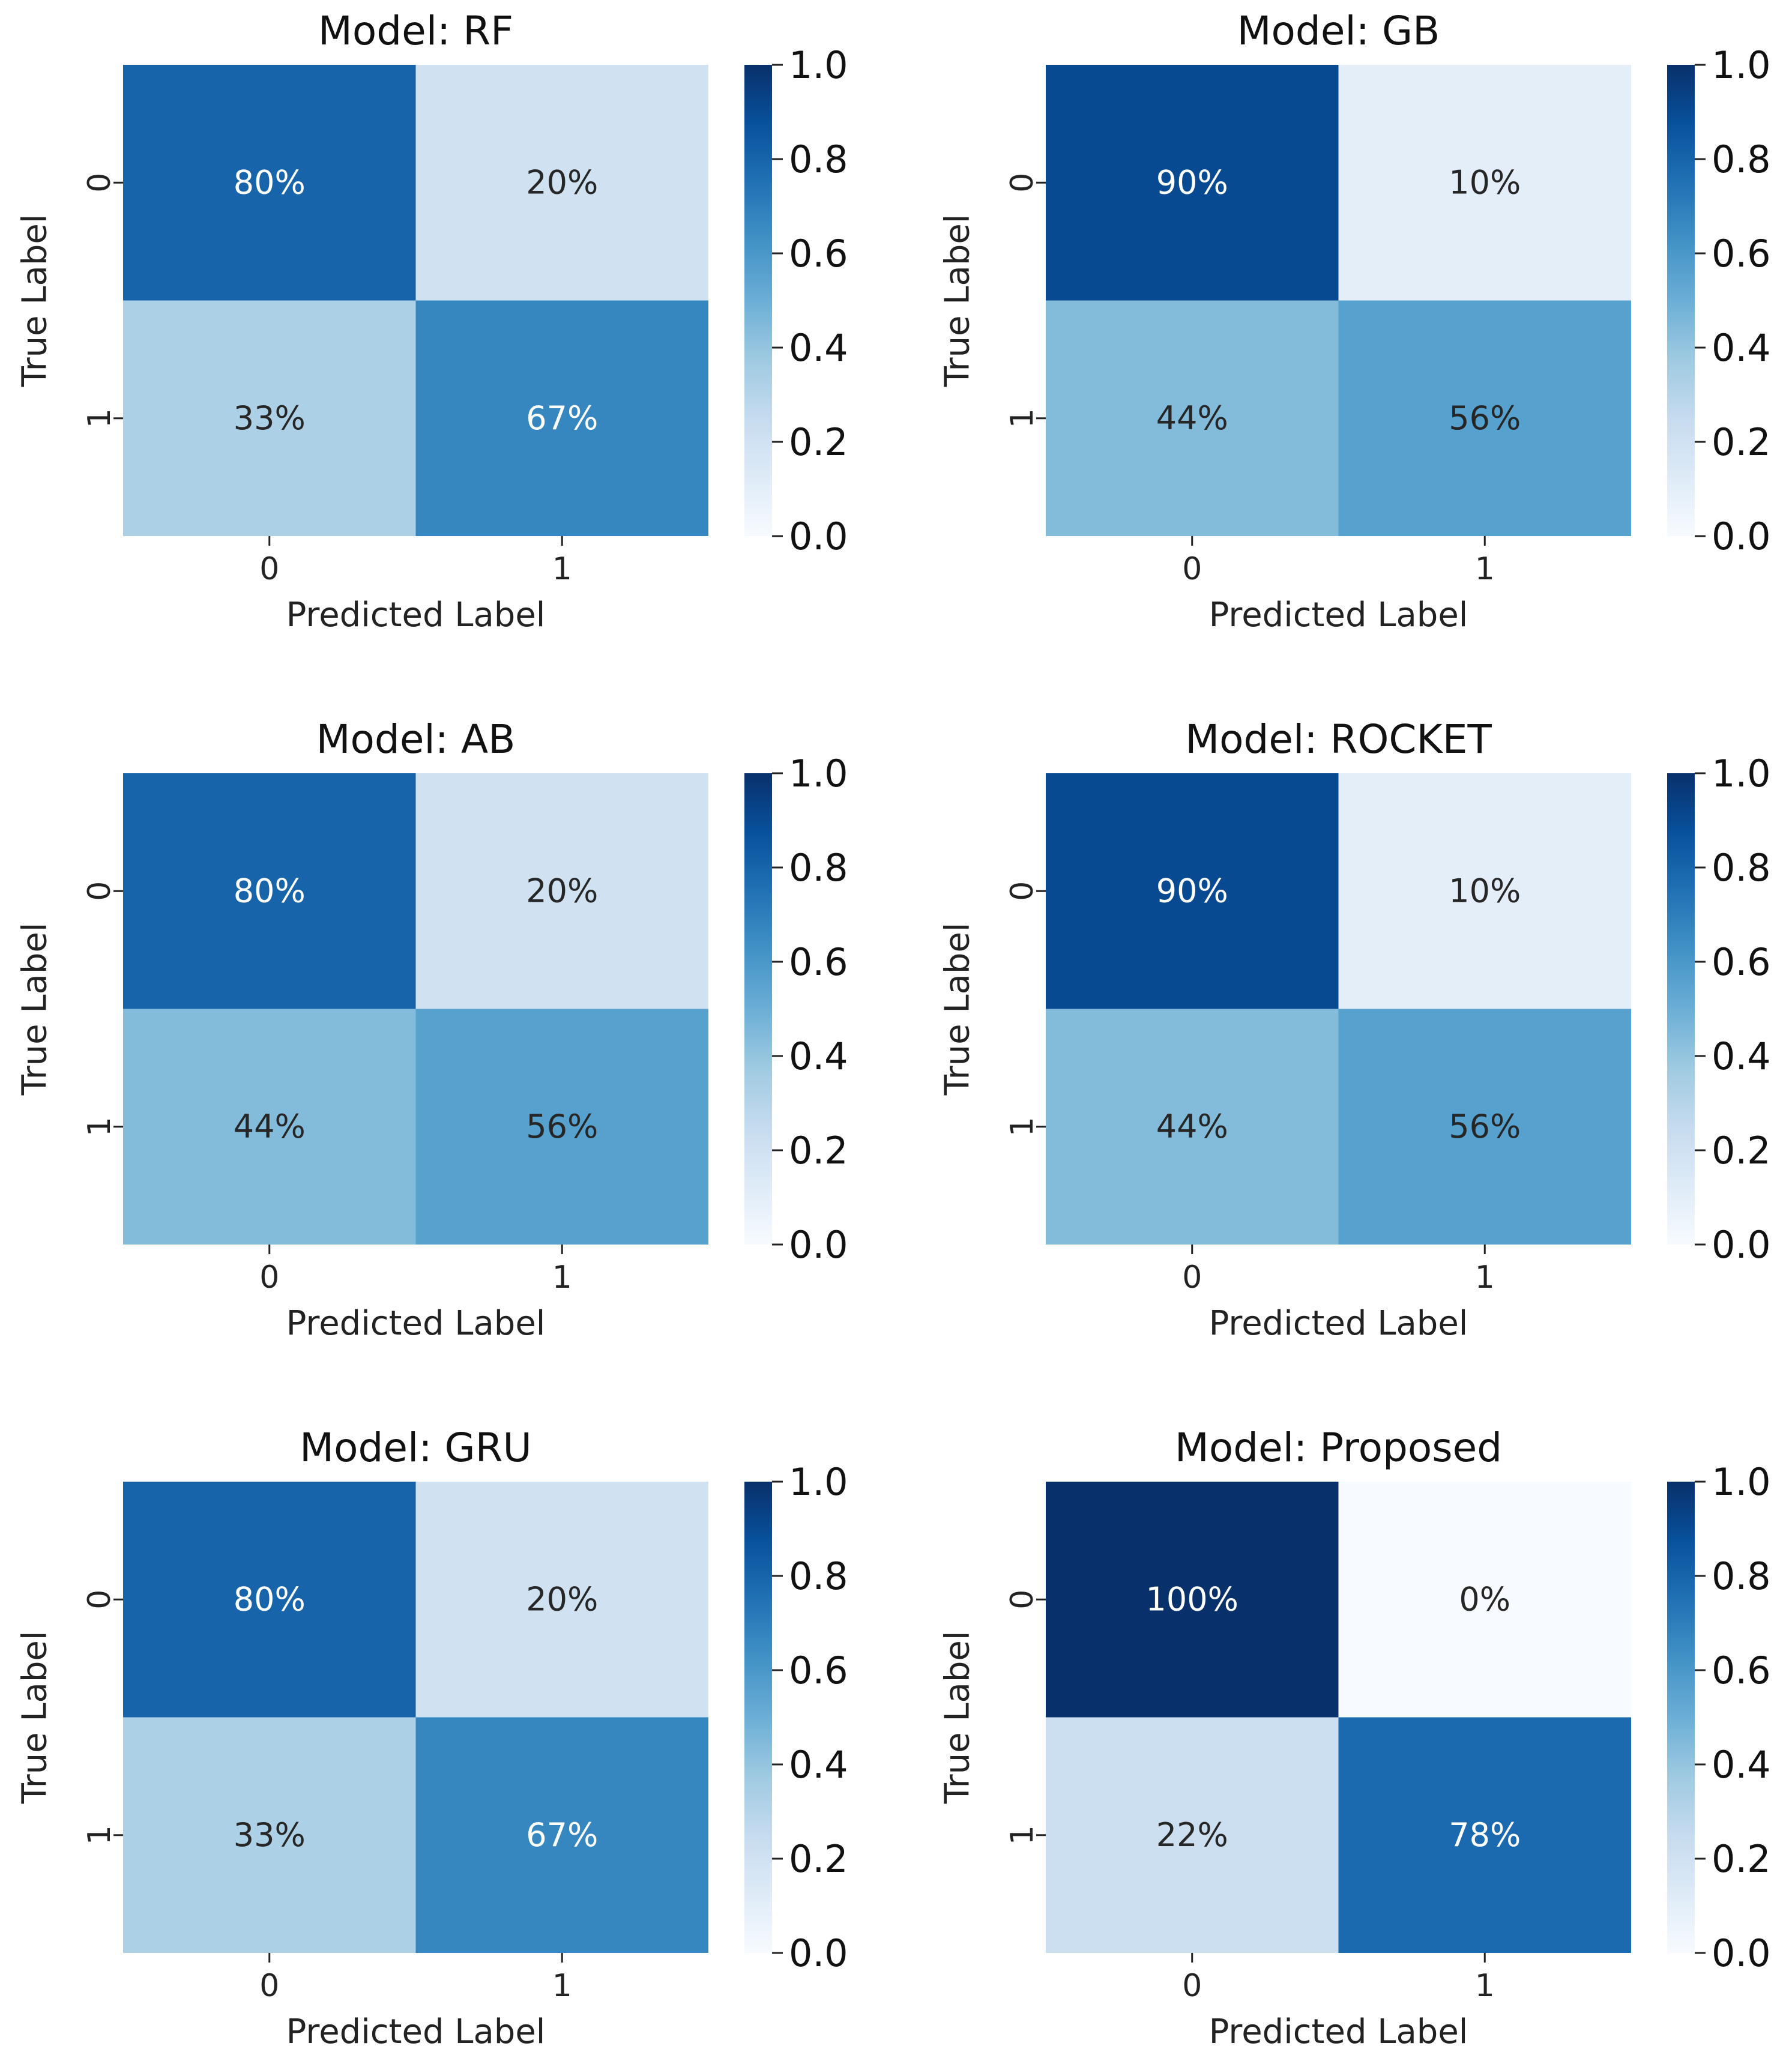  I want to click on panel-title: Model: GB, so click(1338, 31).